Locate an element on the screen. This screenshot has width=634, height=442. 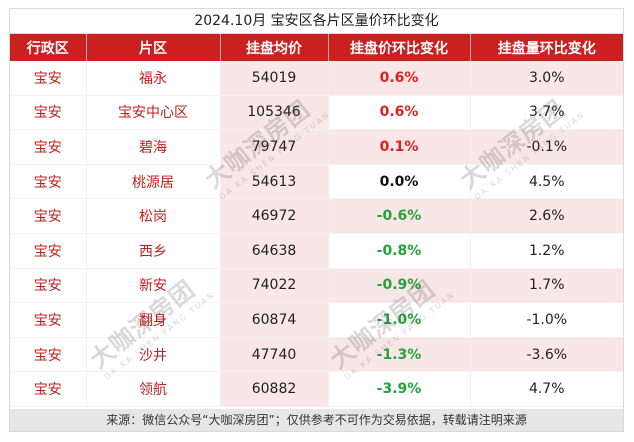
area-cell: 西乡 is located at coordinates (153, 251).